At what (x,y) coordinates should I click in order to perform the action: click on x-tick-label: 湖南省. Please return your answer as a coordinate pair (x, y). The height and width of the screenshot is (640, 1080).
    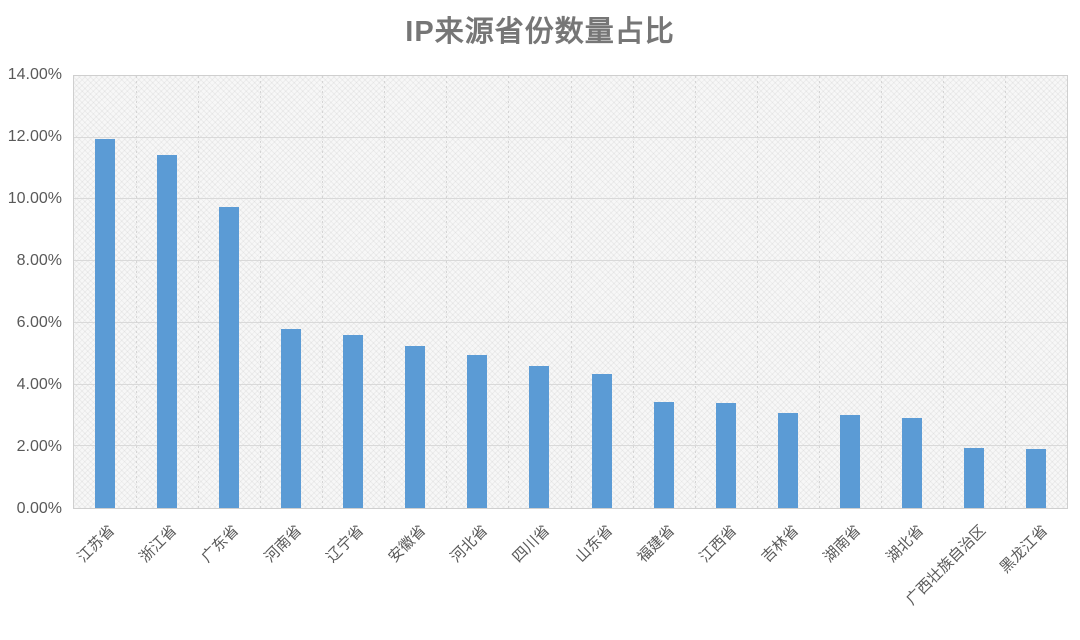
    Looking at the image, I should click on (842, 543).